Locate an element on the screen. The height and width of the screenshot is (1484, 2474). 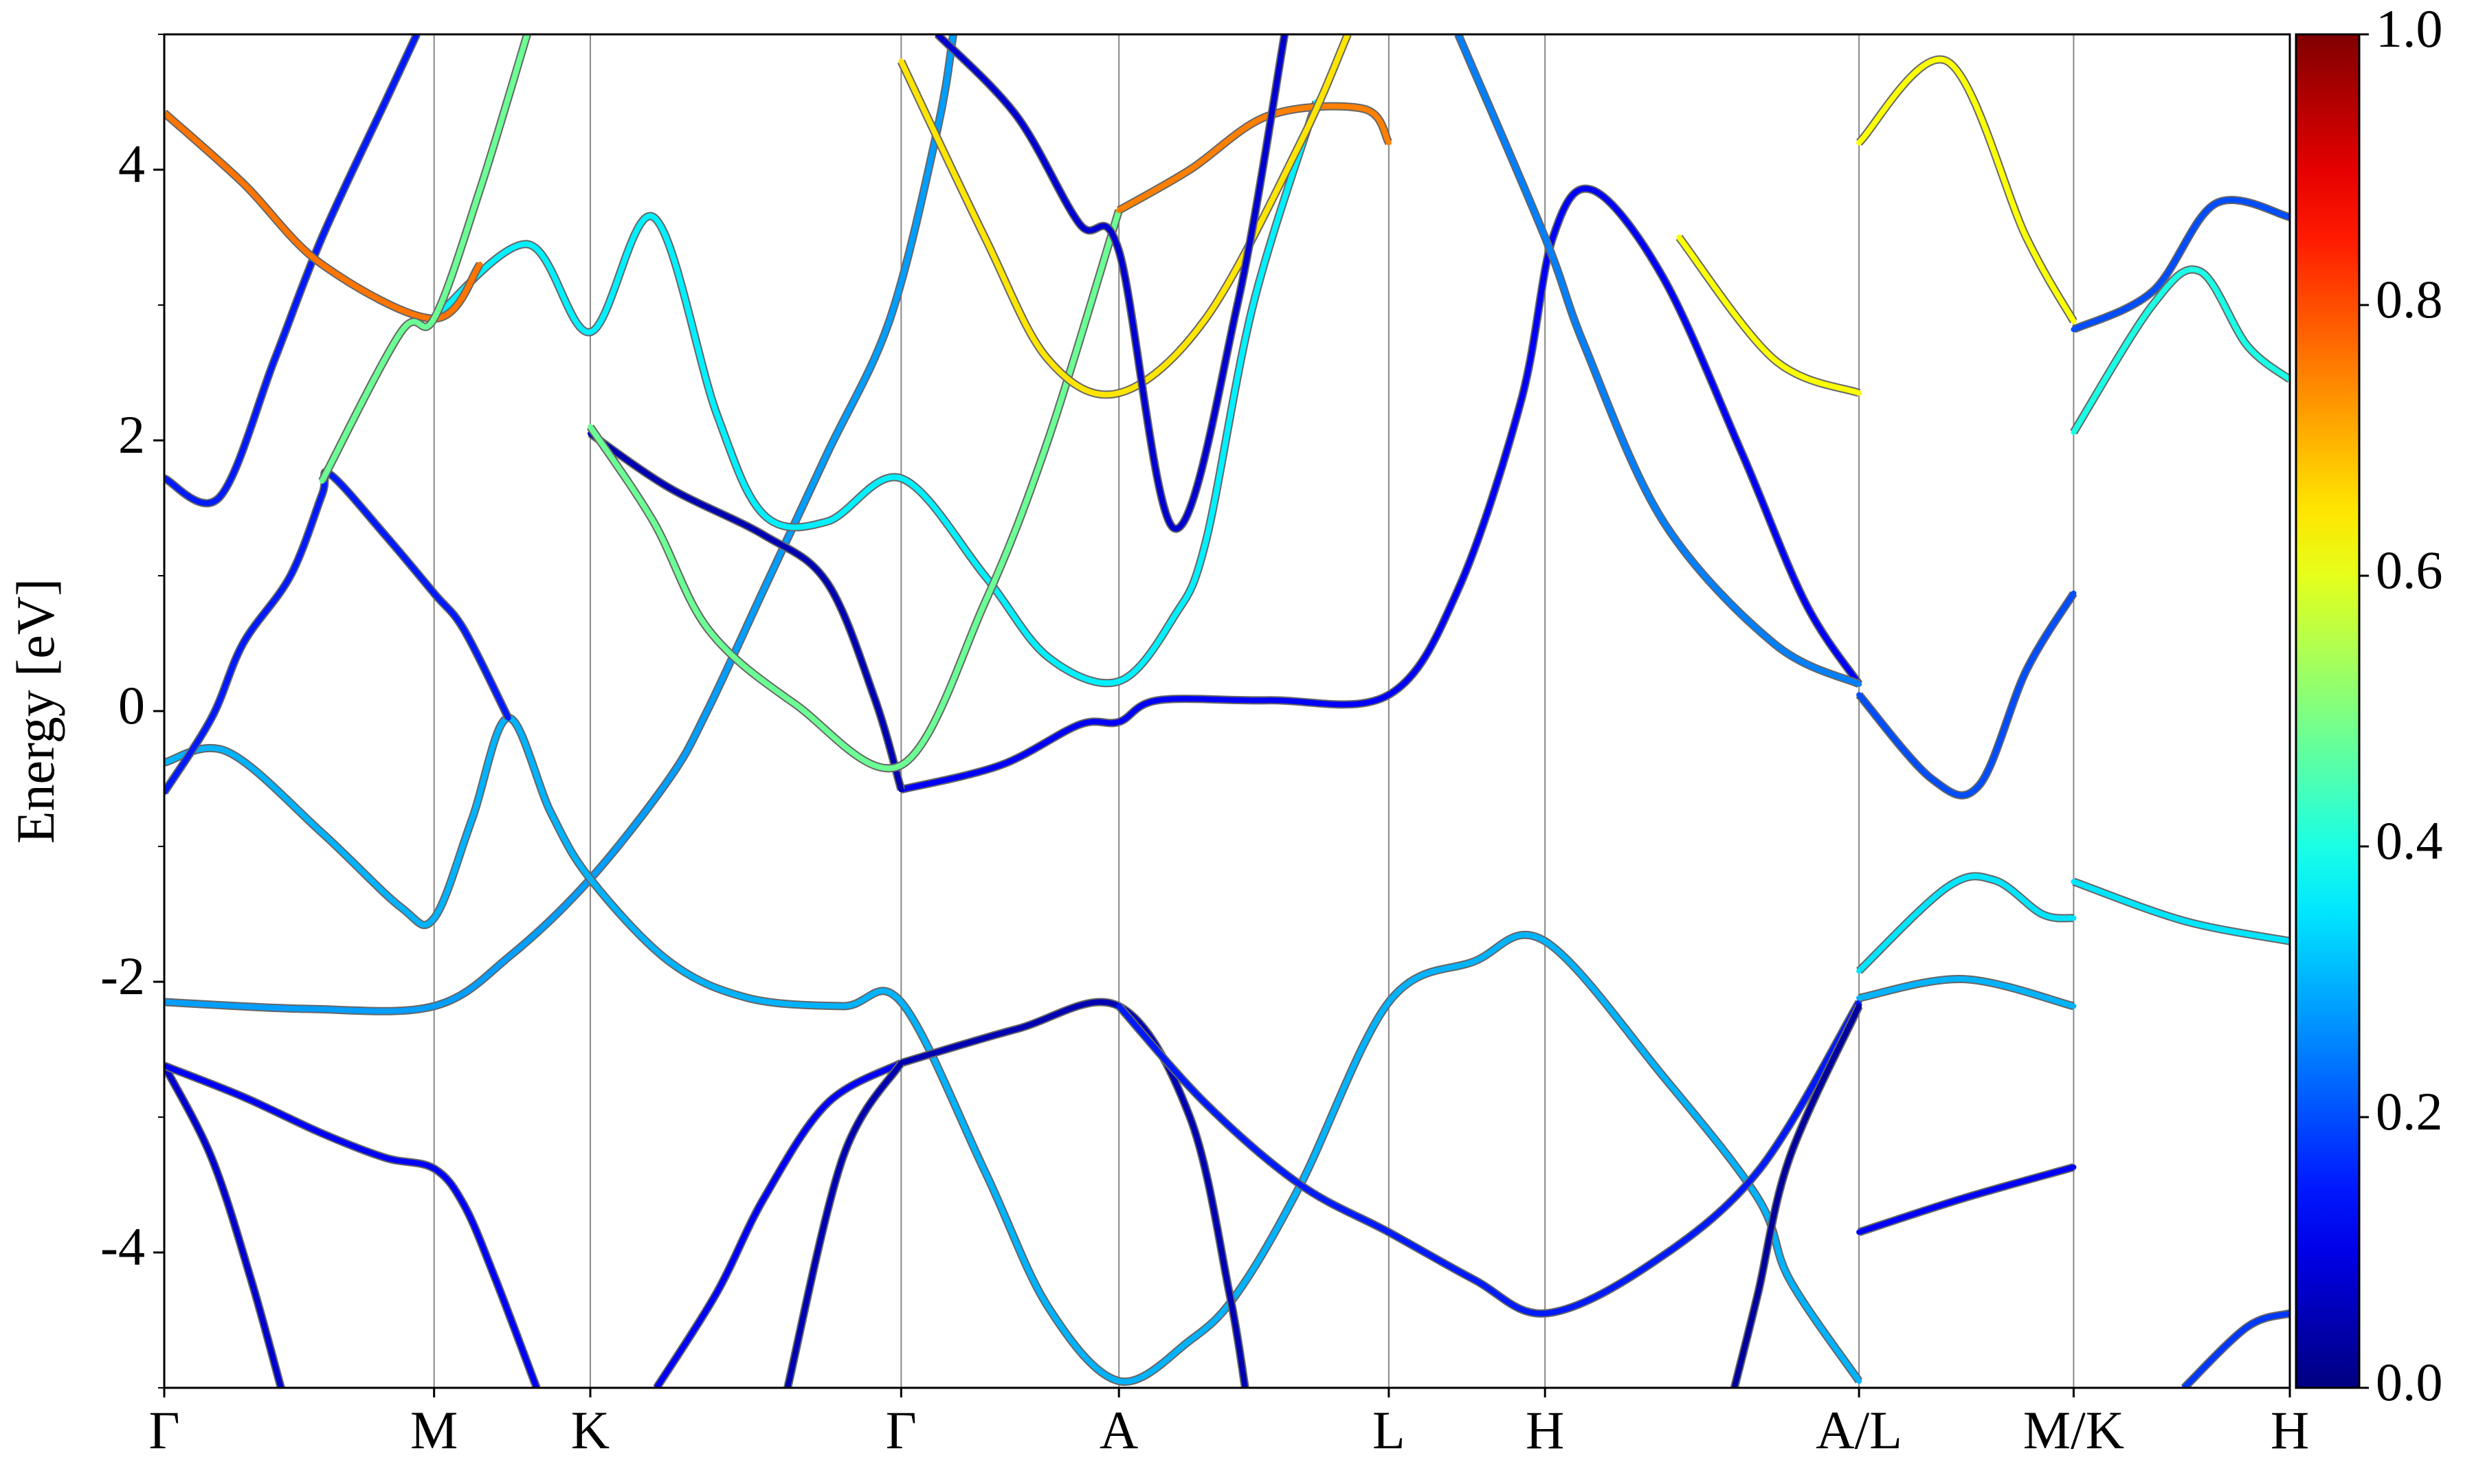
colorbar-tick-label: 1.0 is located at coordinates (2409, 29).